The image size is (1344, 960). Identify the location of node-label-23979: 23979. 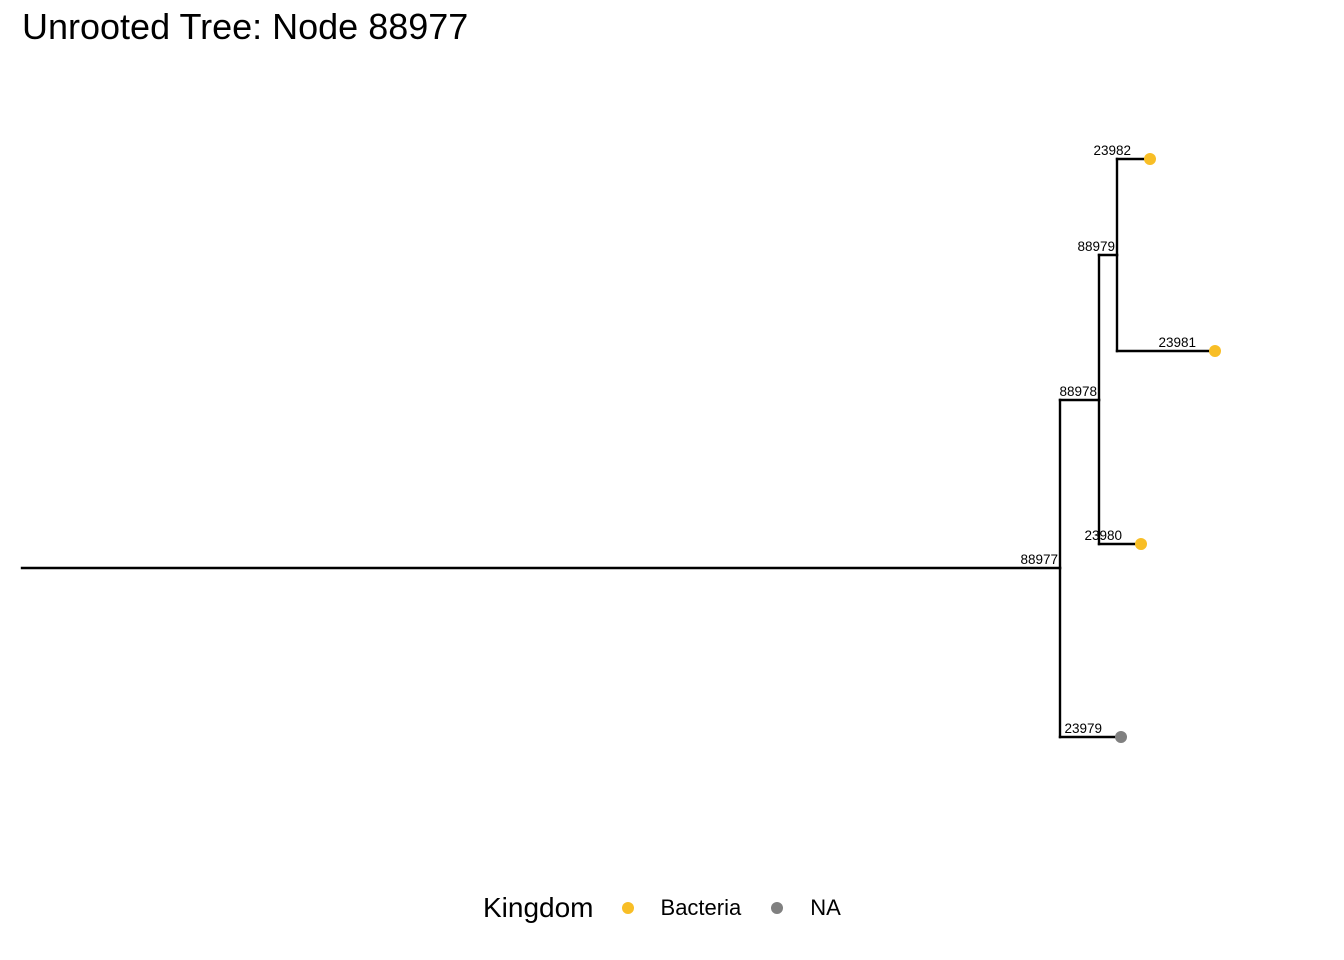
(1083, 728).